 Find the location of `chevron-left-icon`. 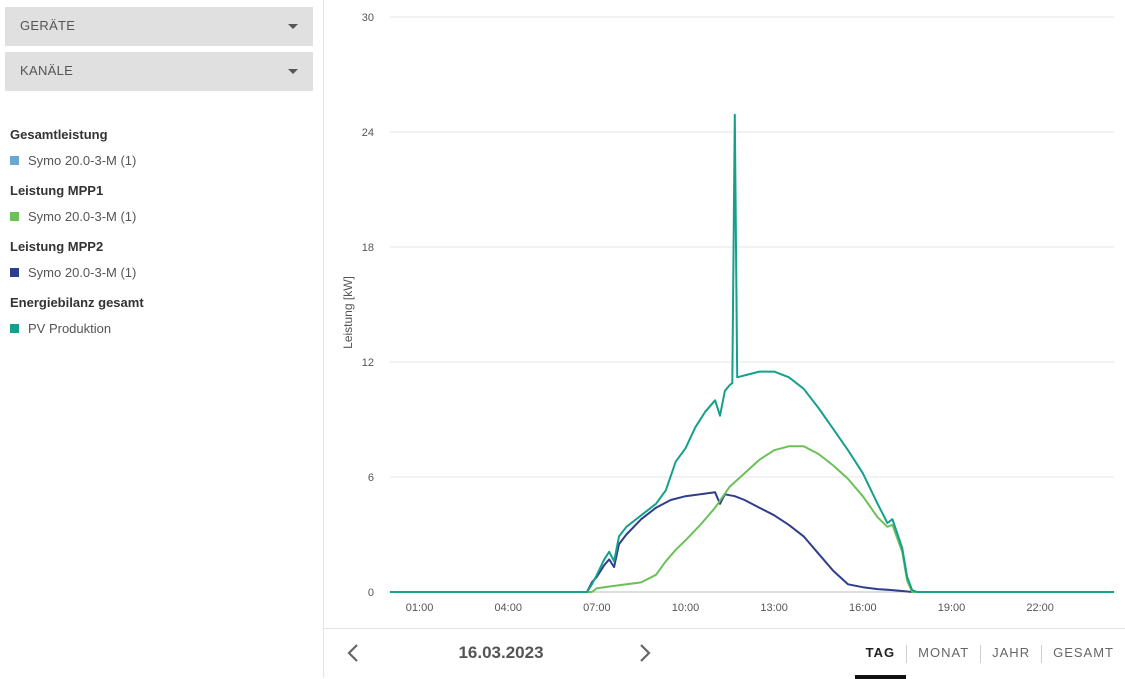

chevron-left-icon is located at coordinates (352, 653).